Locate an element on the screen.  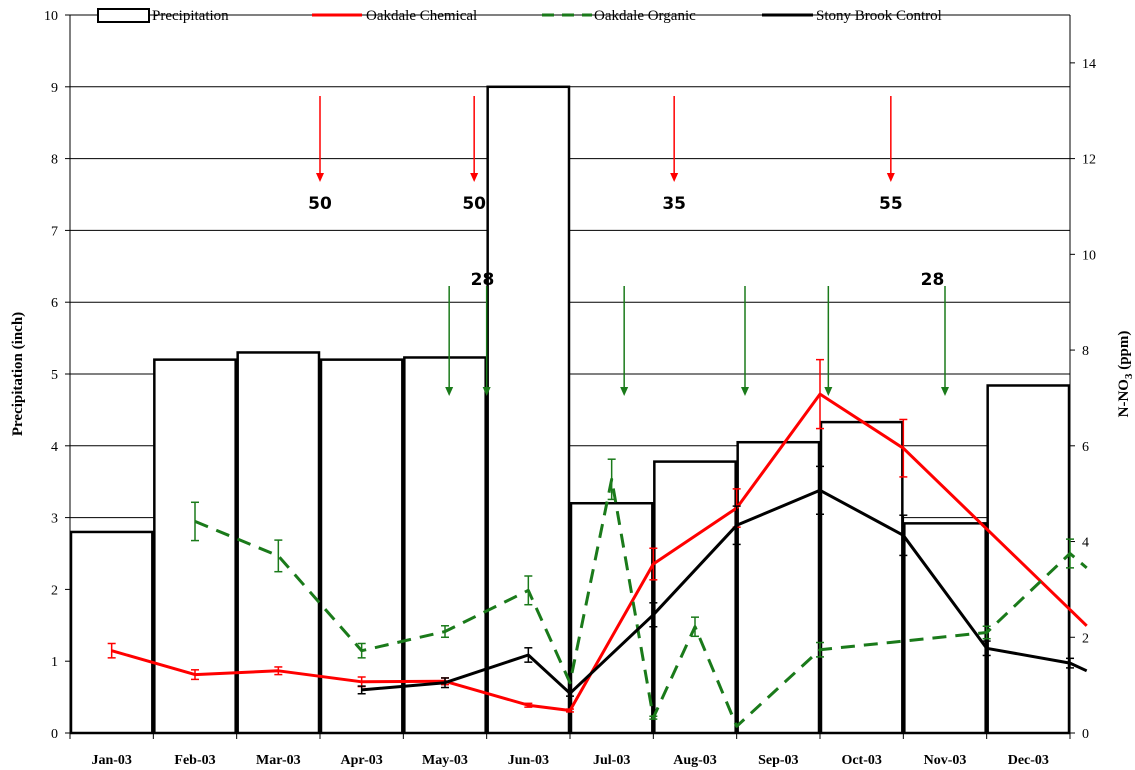
legend-precipitation-swatch is located at coordinates (123, 15).